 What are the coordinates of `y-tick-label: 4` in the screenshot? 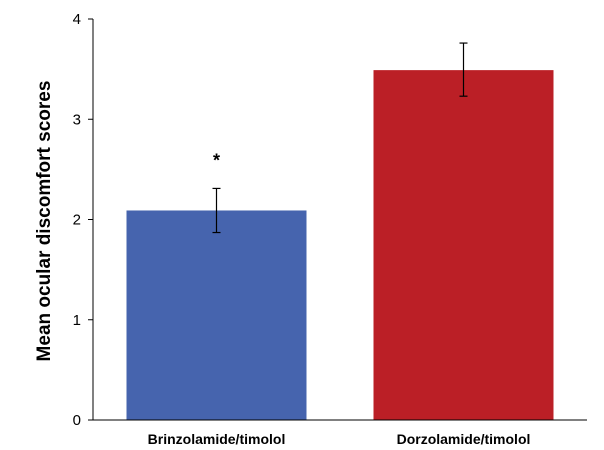 It's located at (77, 19).